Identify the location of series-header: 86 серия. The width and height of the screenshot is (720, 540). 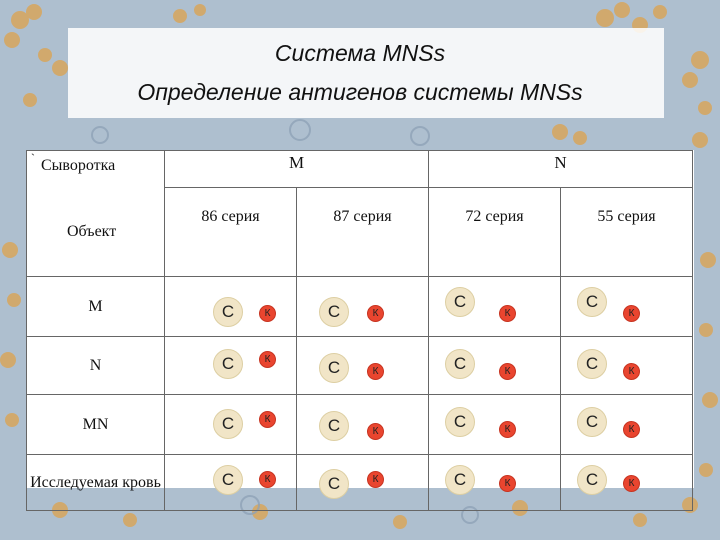
(230, 232).